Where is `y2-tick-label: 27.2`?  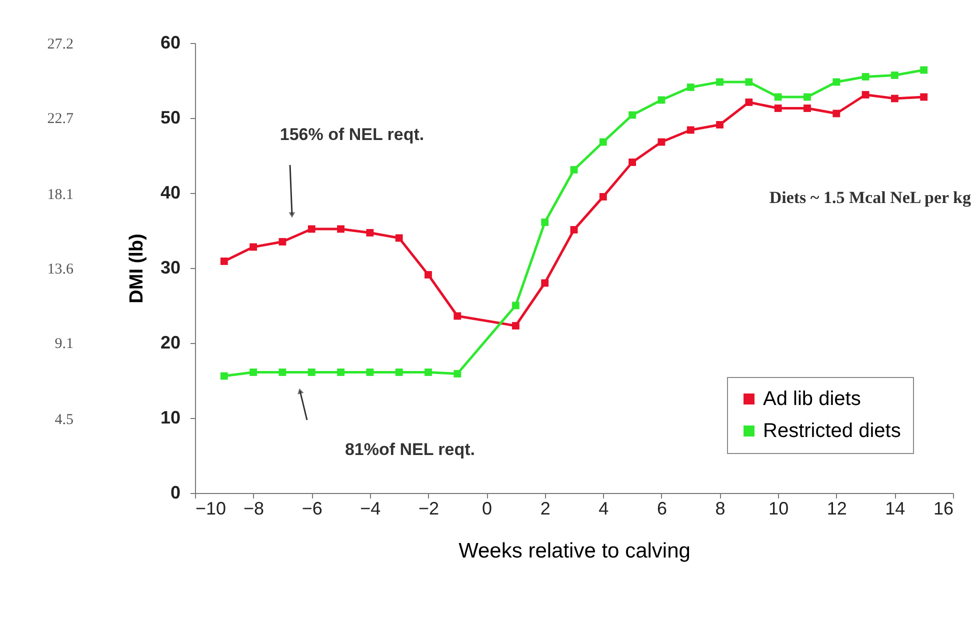 y2-tick-label: 27.2 is located at coordinates (60, 44).